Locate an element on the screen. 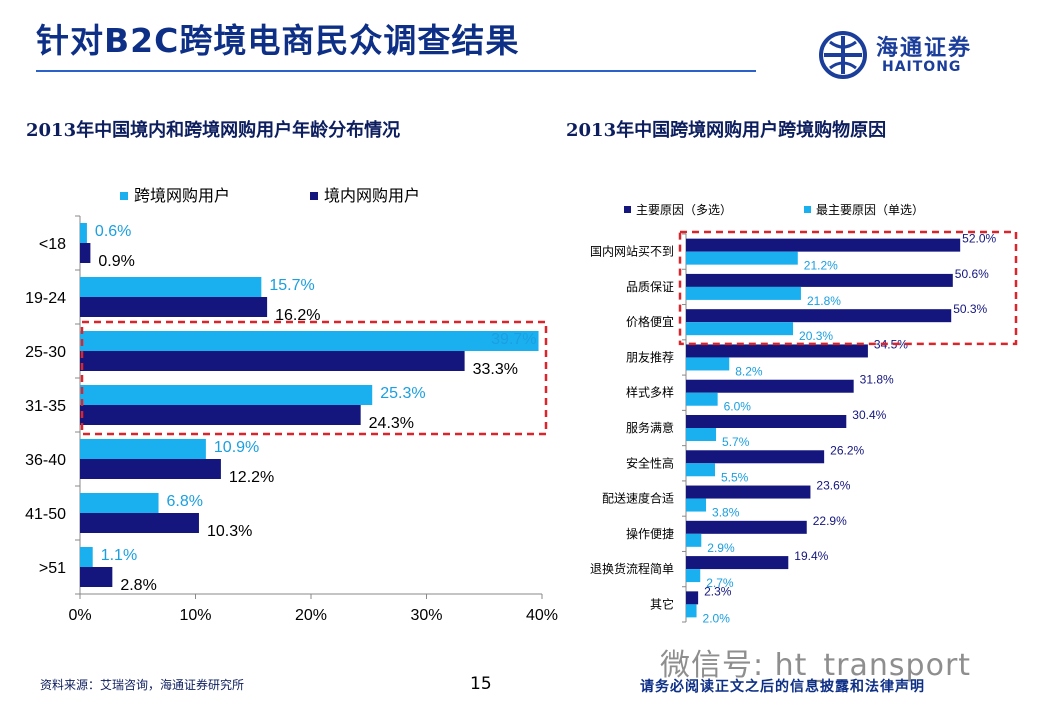  bar-value-label: 5.5% is located at coordinates (735, 477).